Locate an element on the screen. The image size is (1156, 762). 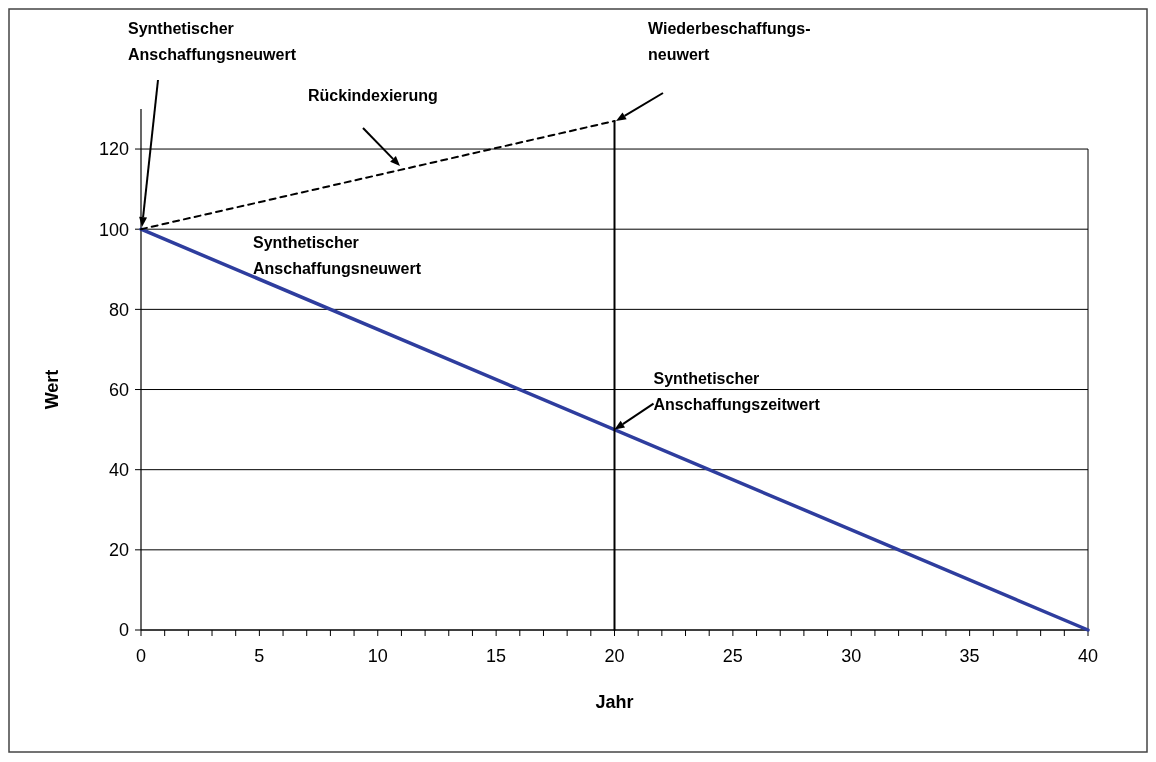
x-tick-label: 20 is located at coordinates (614, 656).